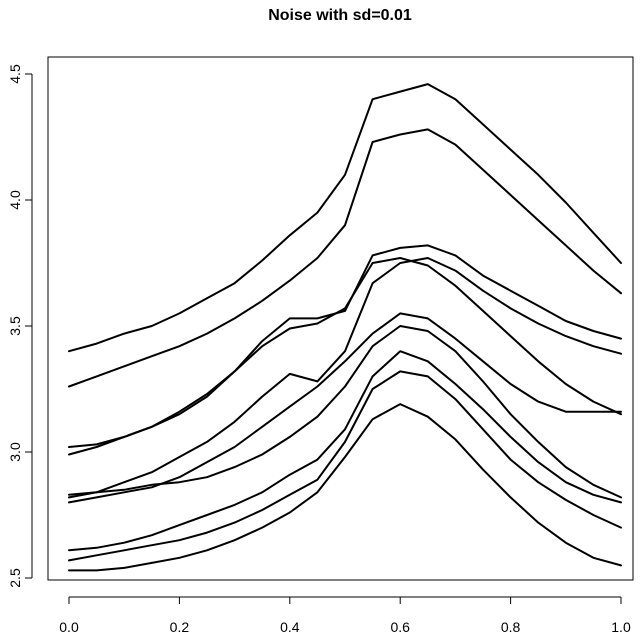 The height and width of the screenshot is (642, 644). I want to click on y-tick-label: 4.0, so click(15, 200).